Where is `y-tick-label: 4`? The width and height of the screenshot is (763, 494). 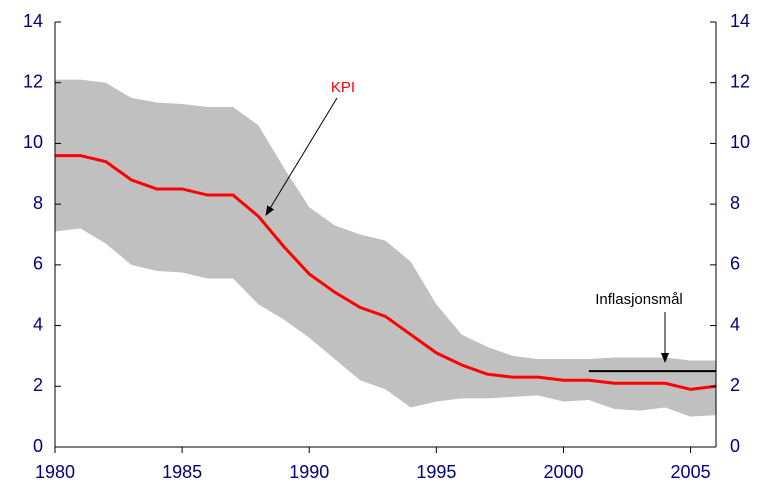
y-tick-label: 4 is located at coordinates (38, 324).